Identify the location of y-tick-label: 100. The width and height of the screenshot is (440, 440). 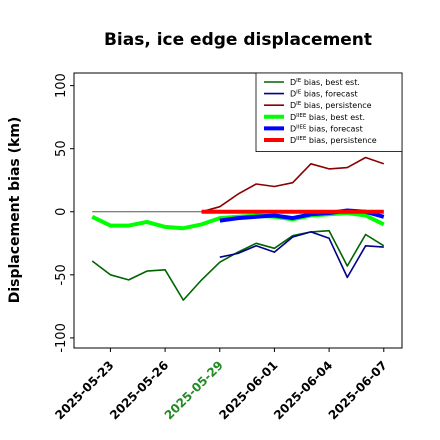
(61, 85).